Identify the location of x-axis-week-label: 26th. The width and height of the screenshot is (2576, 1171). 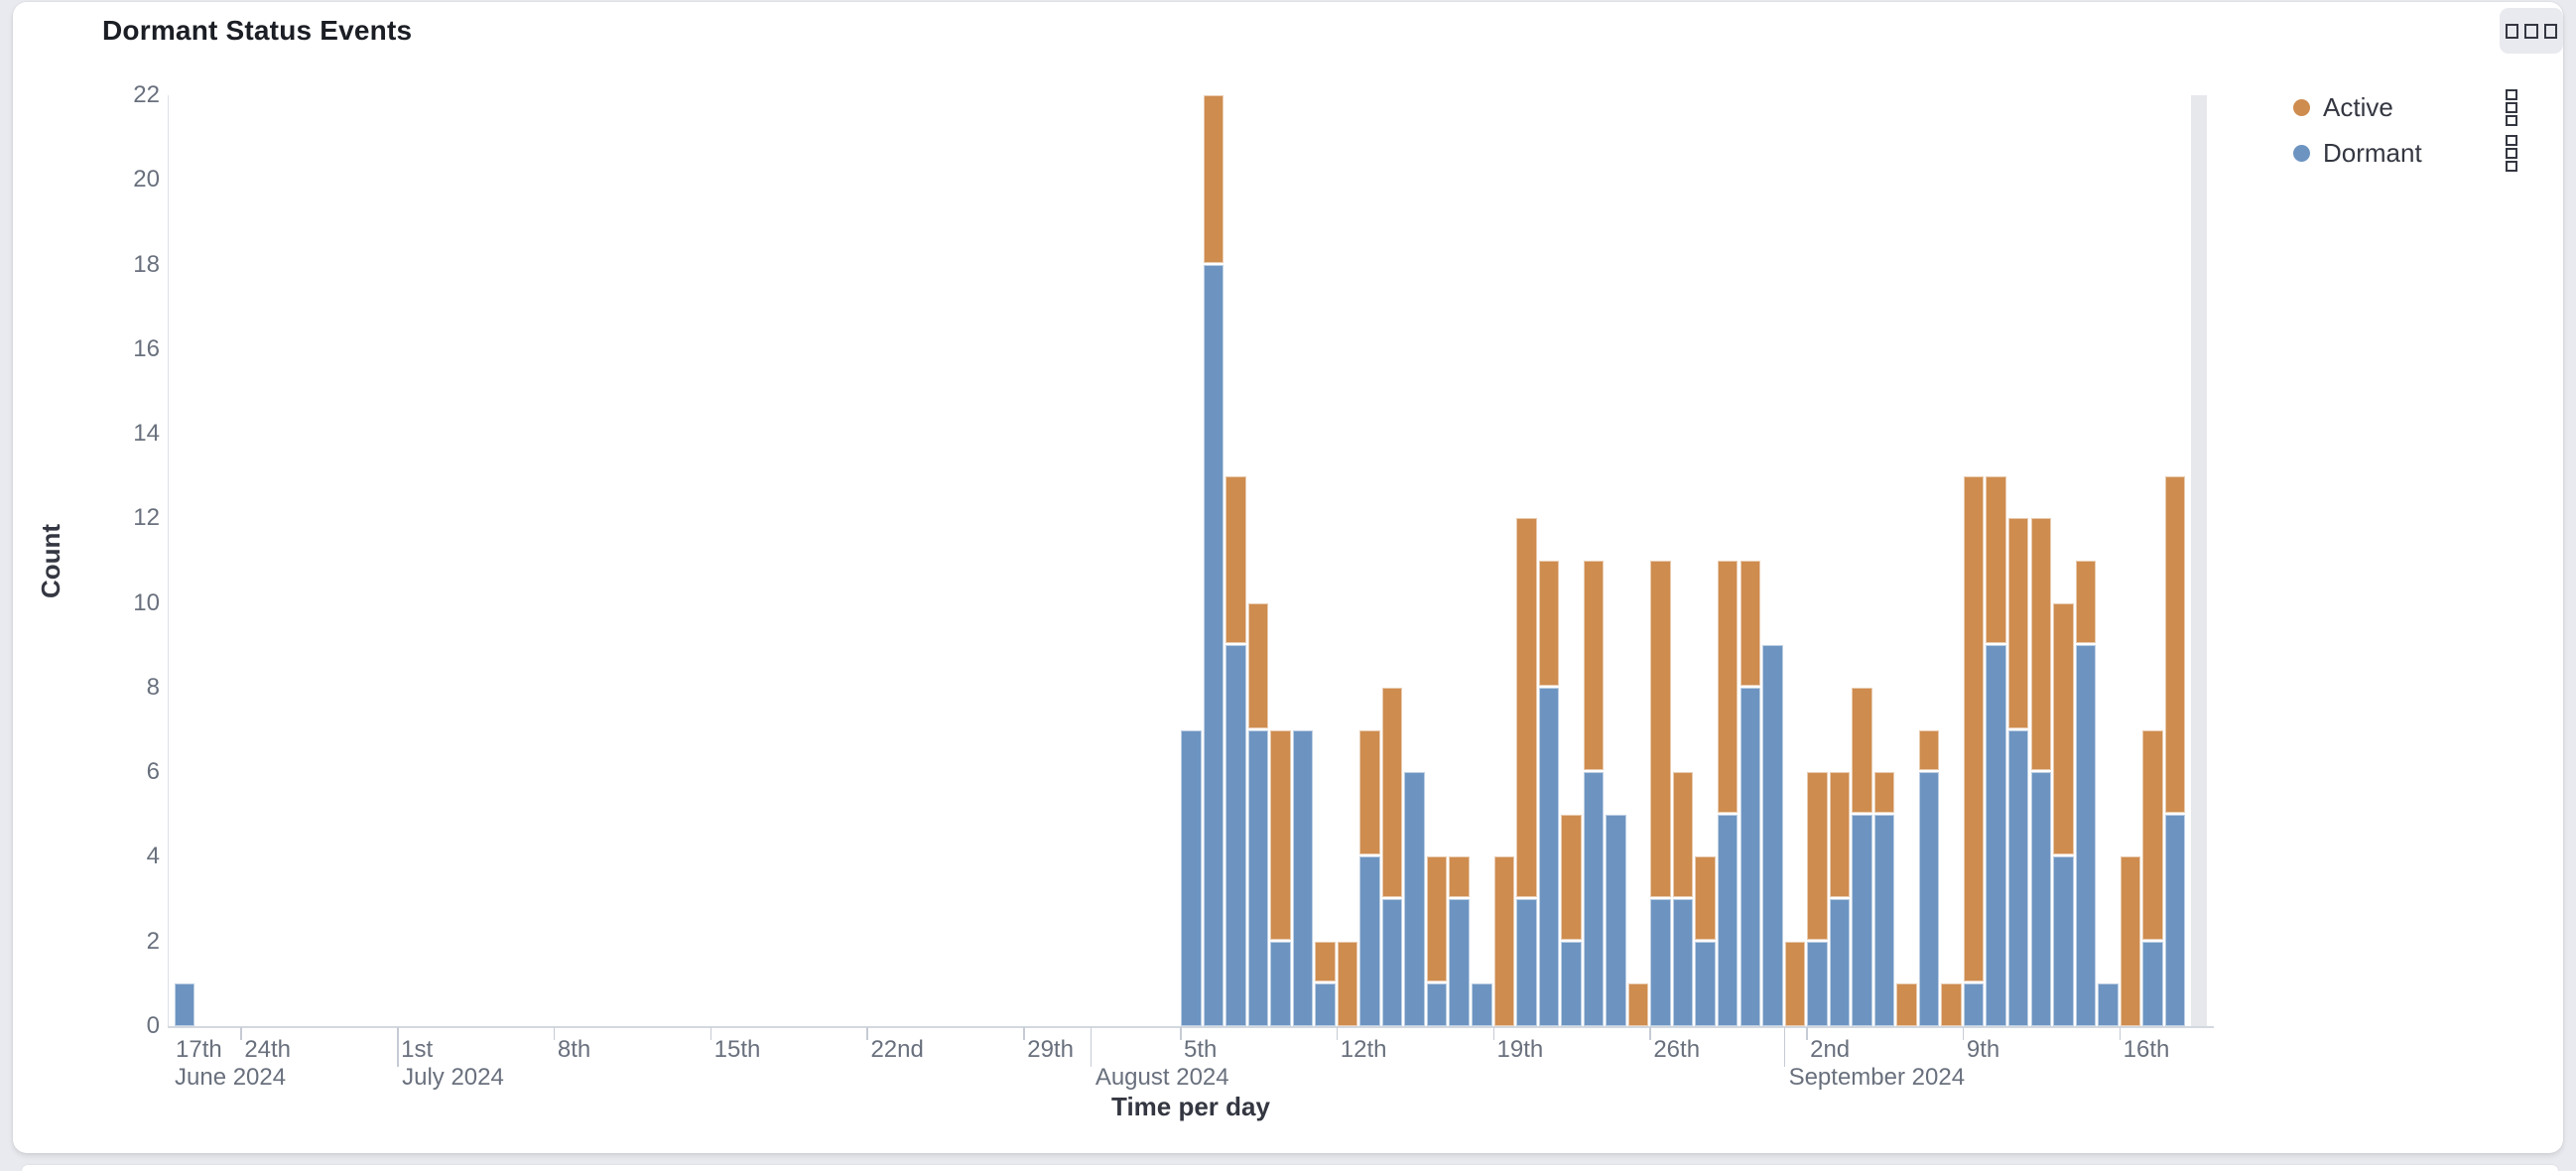
(1677, 1049).